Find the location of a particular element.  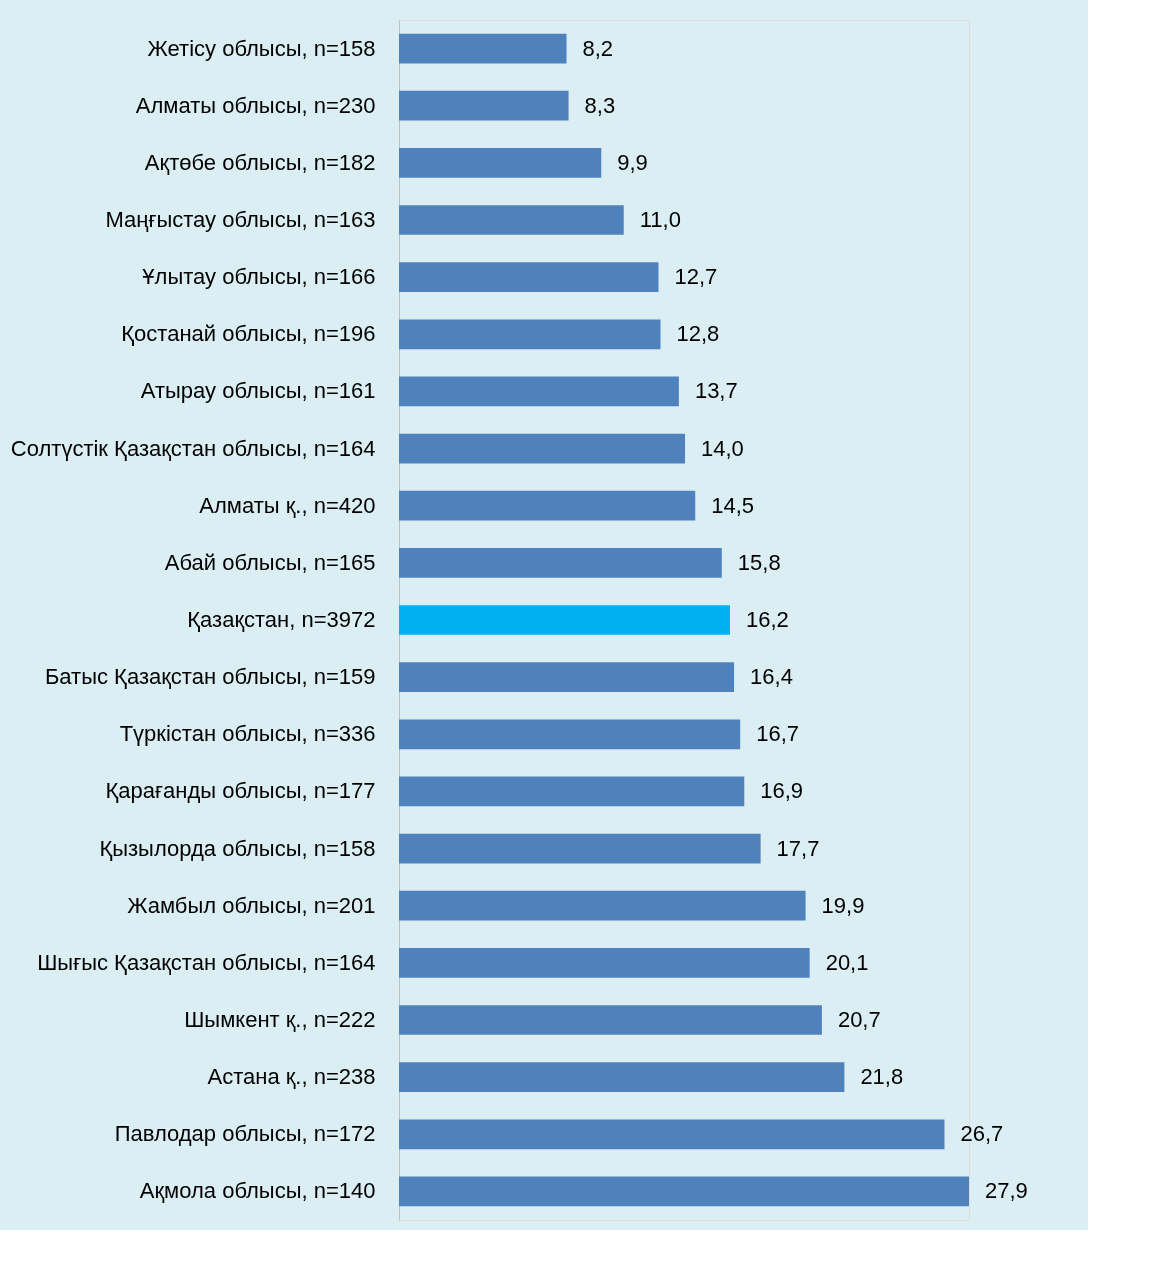

y-tick-label: Ұлытау облысы, n=166 is located at coordinates (259, 277).